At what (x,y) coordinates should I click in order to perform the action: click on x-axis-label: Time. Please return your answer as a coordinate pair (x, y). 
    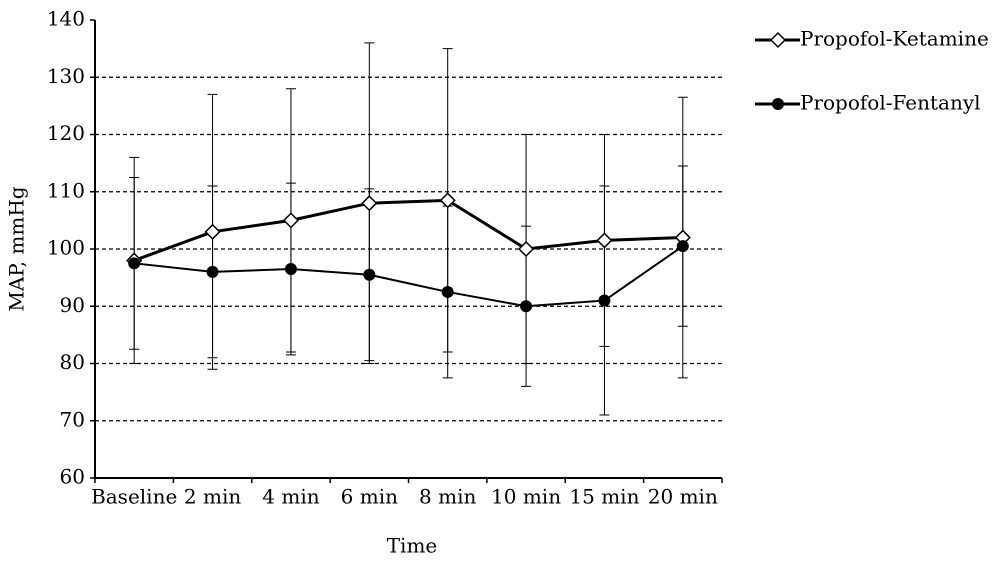
    Looking at the image, I should click on (412, 546).